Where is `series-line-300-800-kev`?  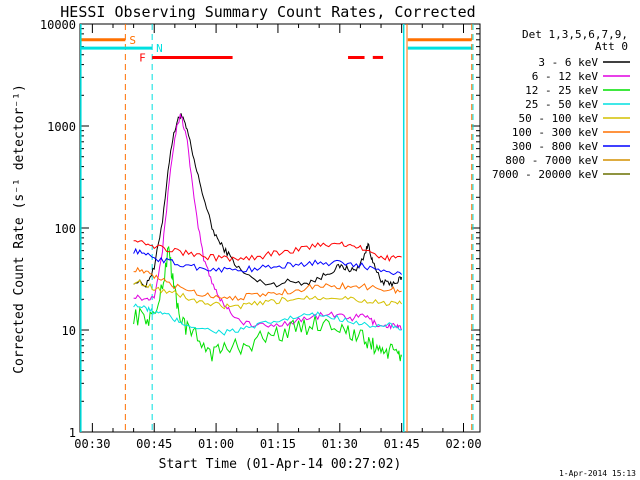
series-line-300-800-kev is located at coordinates (267, 261).